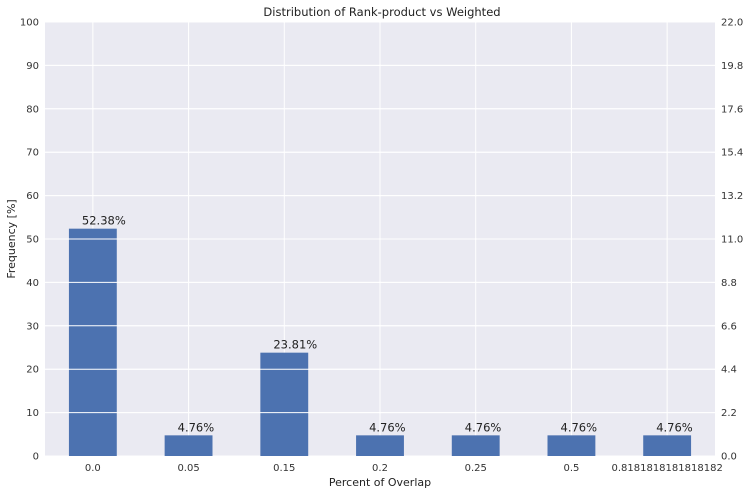  I want to click on y-tick-label: 10, so click(32, 413).